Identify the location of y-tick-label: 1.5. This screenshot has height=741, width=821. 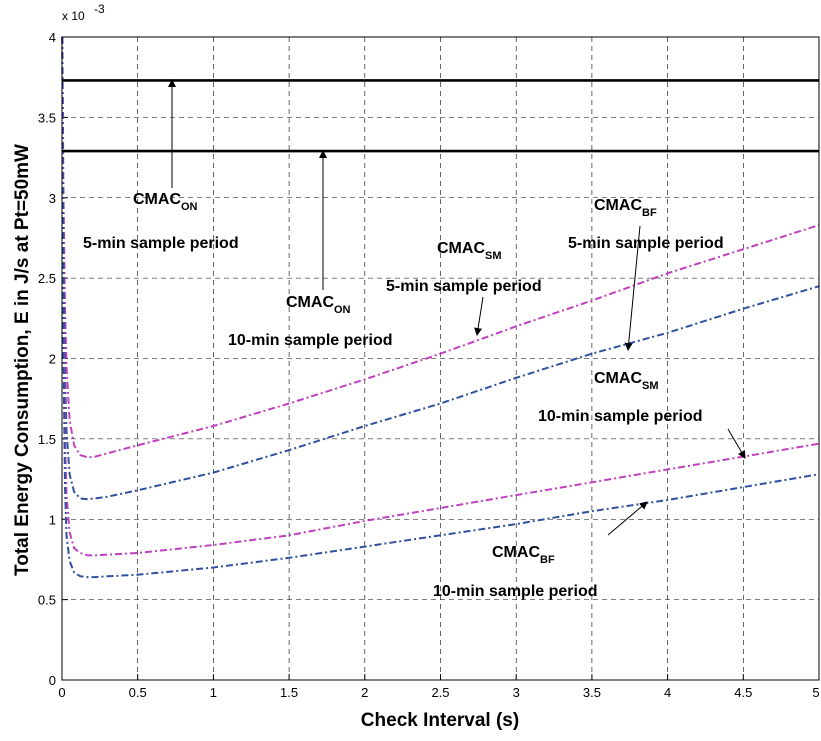
(47, 439).